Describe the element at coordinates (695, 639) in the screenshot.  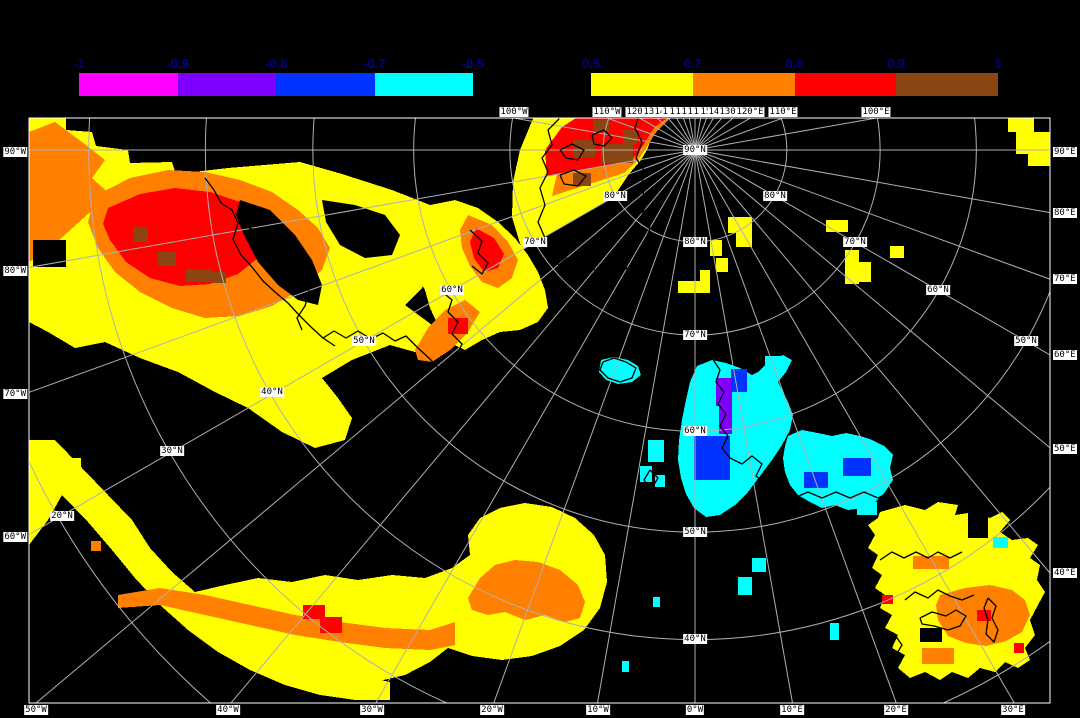
I see `lat-label: 40°N` at that location.